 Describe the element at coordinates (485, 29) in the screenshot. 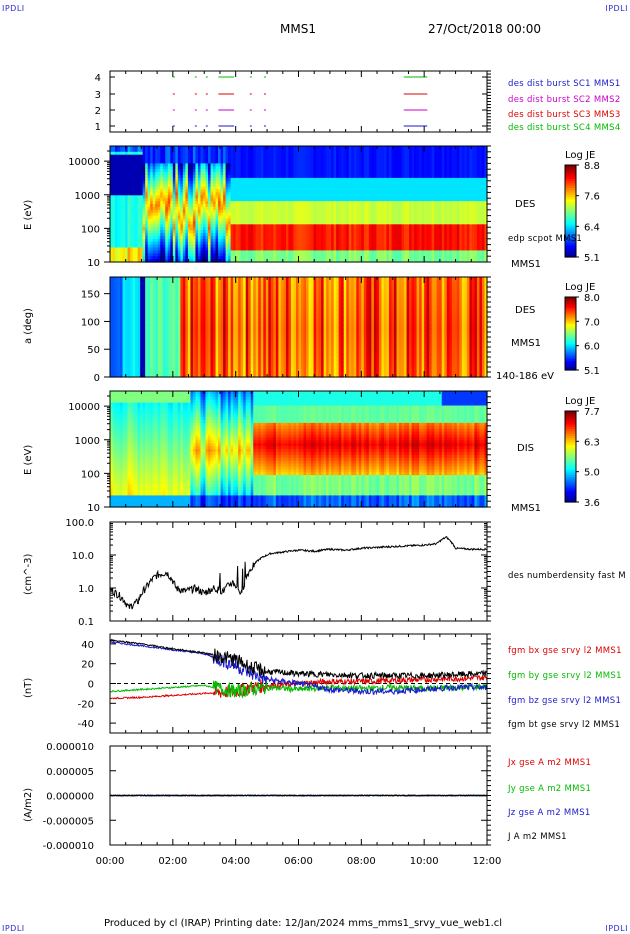

I see `date-title: 27/Oct/2018 00:00` at that location.